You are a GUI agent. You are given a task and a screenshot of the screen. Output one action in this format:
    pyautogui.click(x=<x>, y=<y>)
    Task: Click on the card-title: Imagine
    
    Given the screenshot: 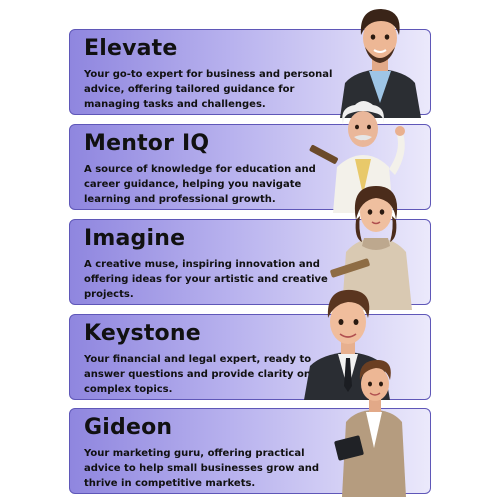 What is the action you would take?
    pyautogui.click(x=135, y=238)
    